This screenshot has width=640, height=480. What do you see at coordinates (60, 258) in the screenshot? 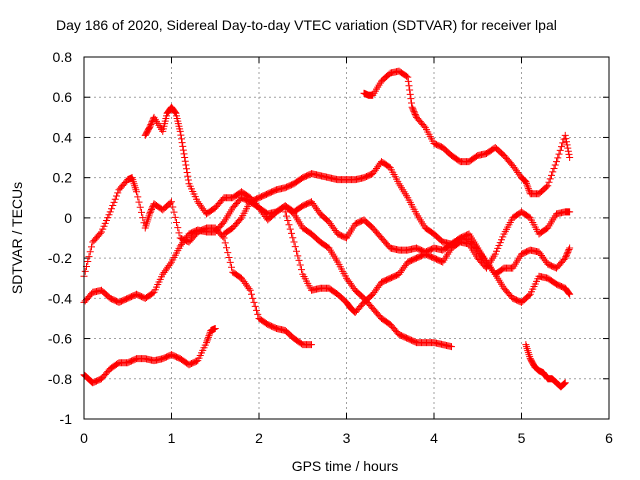
I see `y-tick-label: -0.2` at bounding box center [60, 258].